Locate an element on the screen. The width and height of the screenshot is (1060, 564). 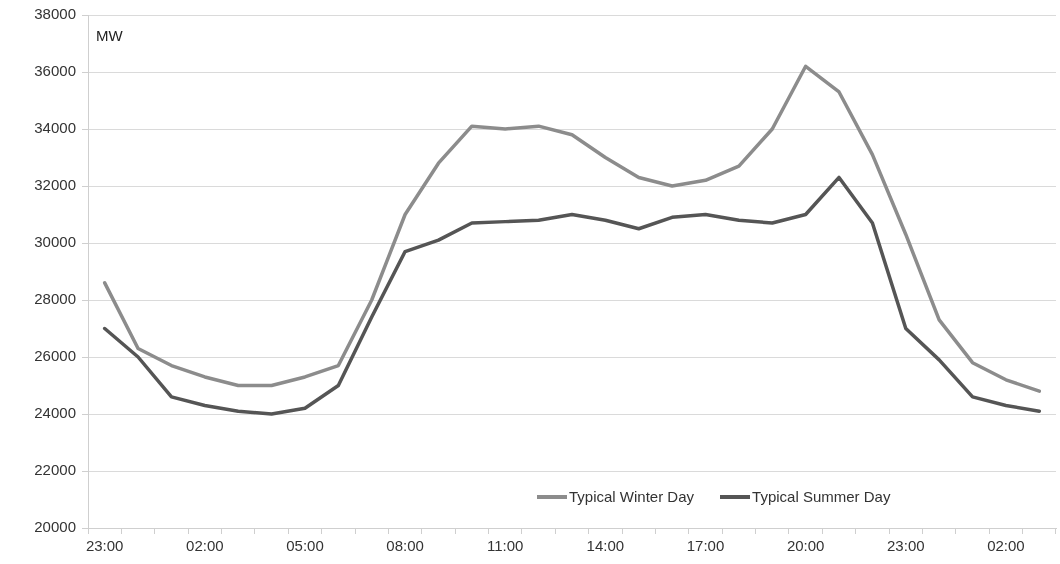
x-tick-label: 11:00 is located at coordinates (505, 546).